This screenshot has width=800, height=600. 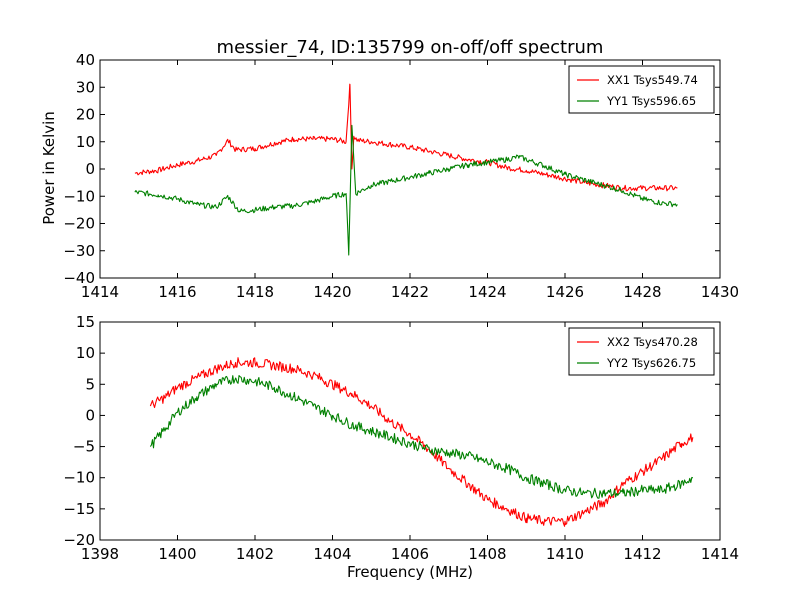 What do you see at coordinates (79, 251) in the screenshot?
I see `y-tick-label: −30` at bounding box center [79, 251].